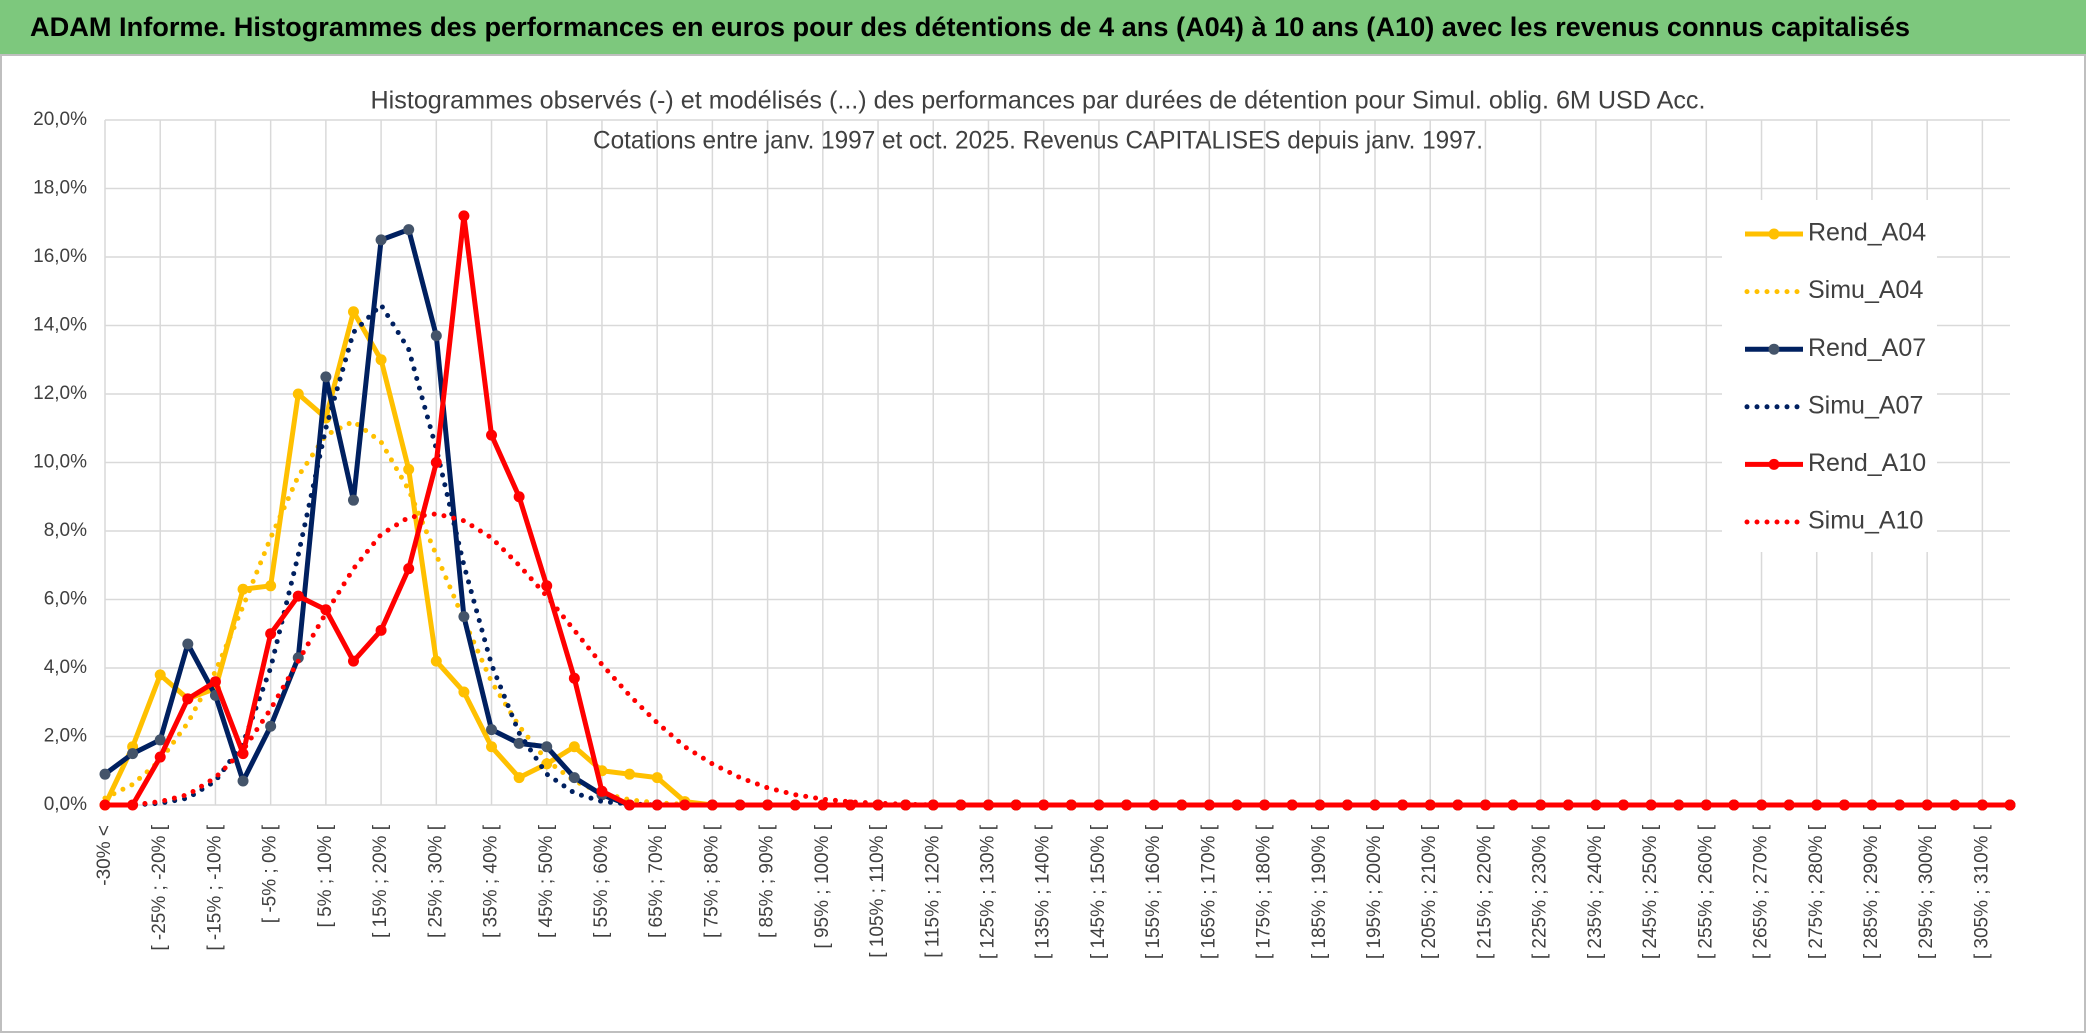  What do you see at coordinates (491, 881) in the screenshot?
I see `x-tick-label: [ 35% ; 40% [` at bounding box center [491, 881].